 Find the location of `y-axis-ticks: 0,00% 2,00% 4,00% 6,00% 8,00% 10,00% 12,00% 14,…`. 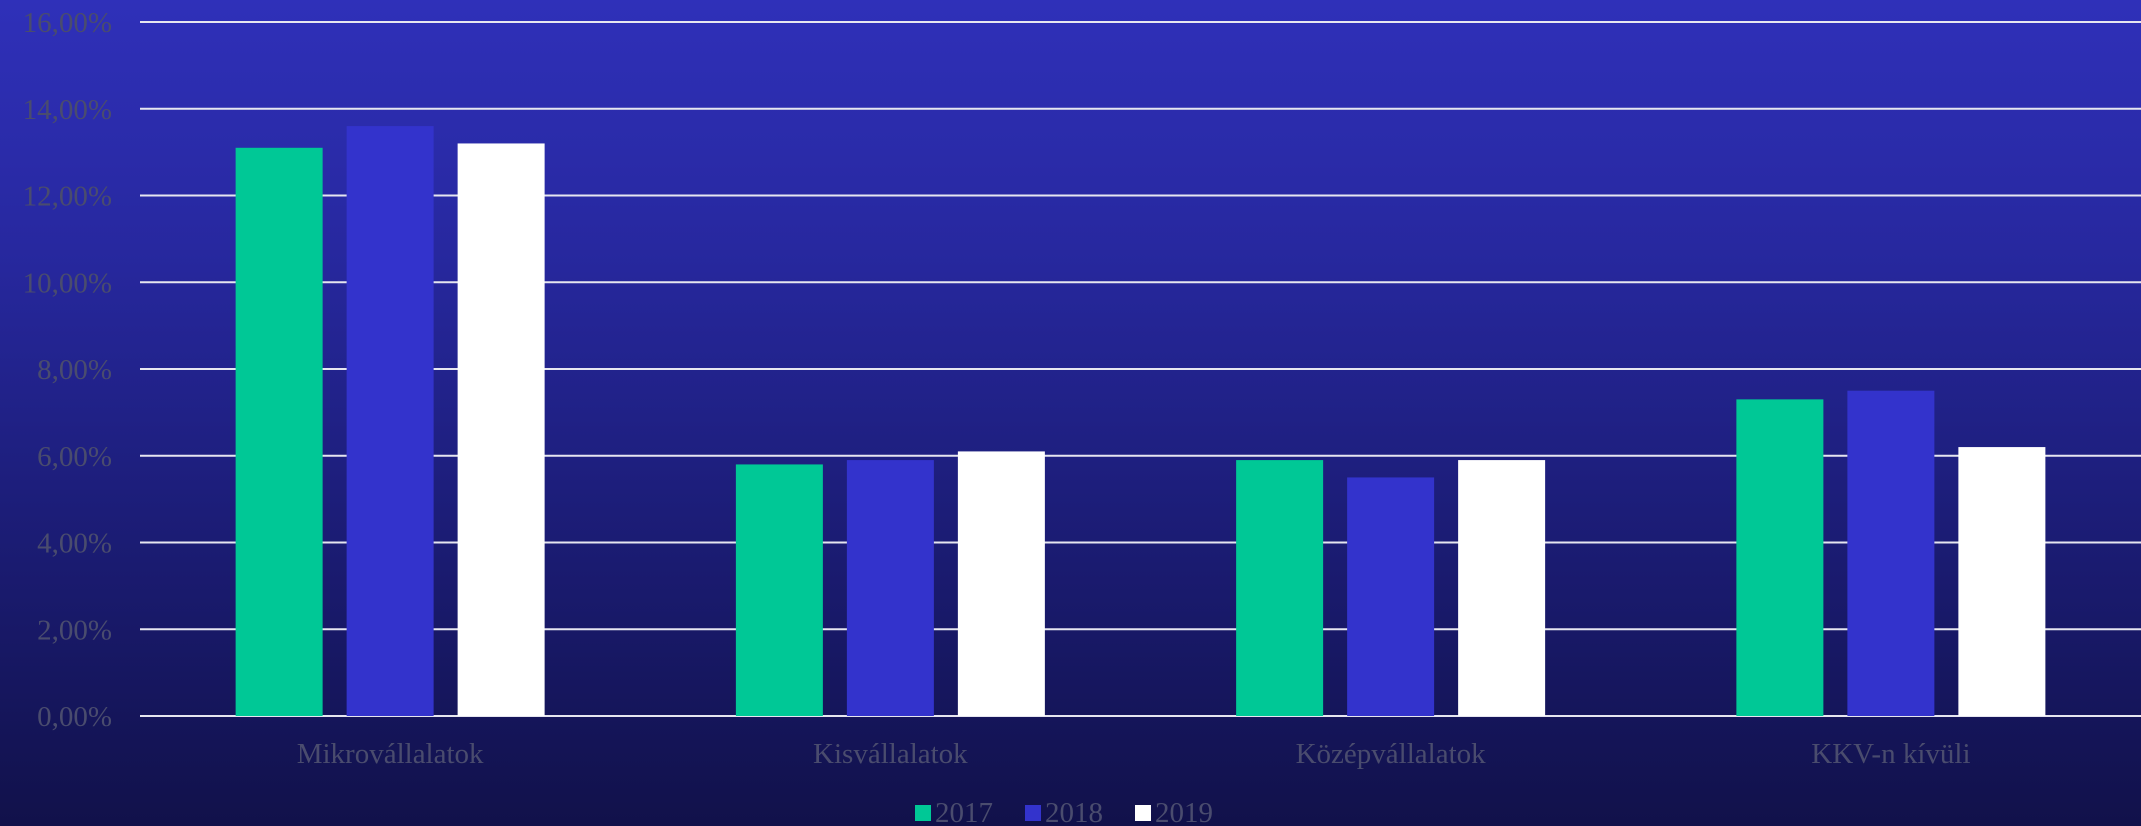

y-axis-ticks: 0,00% 2,00% 4,00% 6,00% 8,00% 10,00% 12,00% 14,… is located at coordinates (67, 370).